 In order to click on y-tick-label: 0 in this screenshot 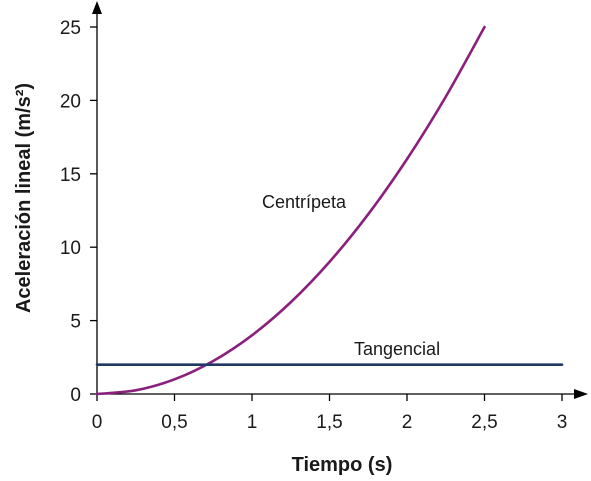, I will do `click(75, 395)`.